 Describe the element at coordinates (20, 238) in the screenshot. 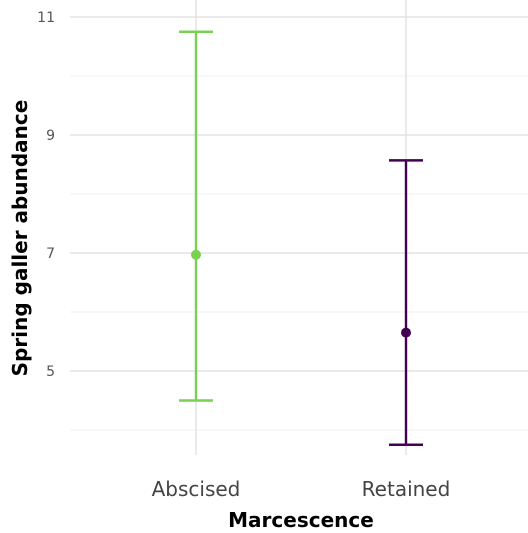

I see `y-axis-title: Spring galler abundance` at that location.